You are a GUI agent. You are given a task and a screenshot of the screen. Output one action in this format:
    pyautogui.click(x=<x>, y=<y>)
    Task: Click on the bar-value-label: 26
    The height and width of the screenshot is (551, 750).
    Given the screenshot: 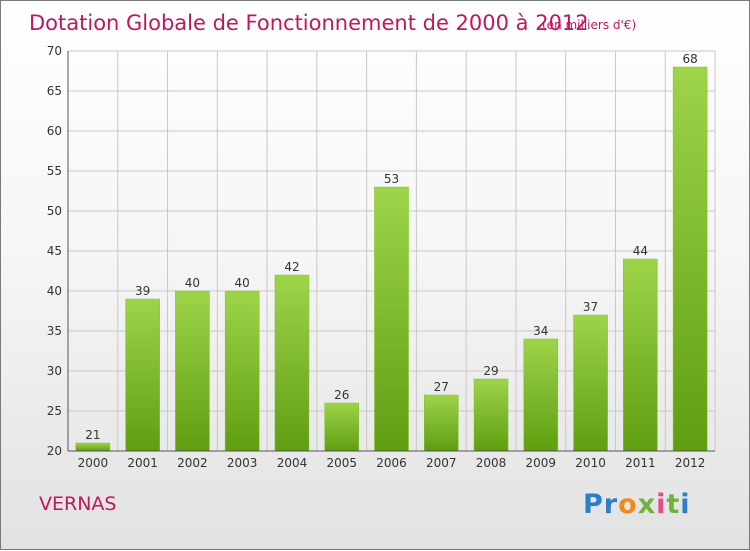 What is the action you would take?
    pyautogui.click(x=341, y=395)
    